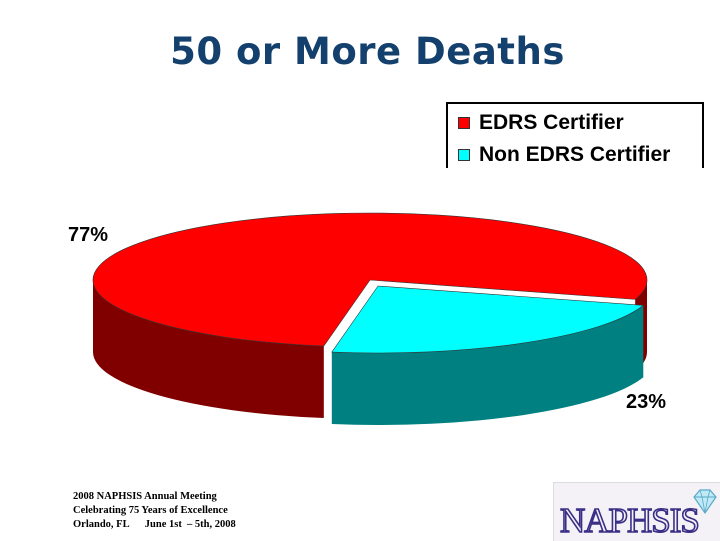  Describe the element at coordinates (551, 122) in the screenshot. I see `legend-label-edrs: EDRS Certifier` at that location.